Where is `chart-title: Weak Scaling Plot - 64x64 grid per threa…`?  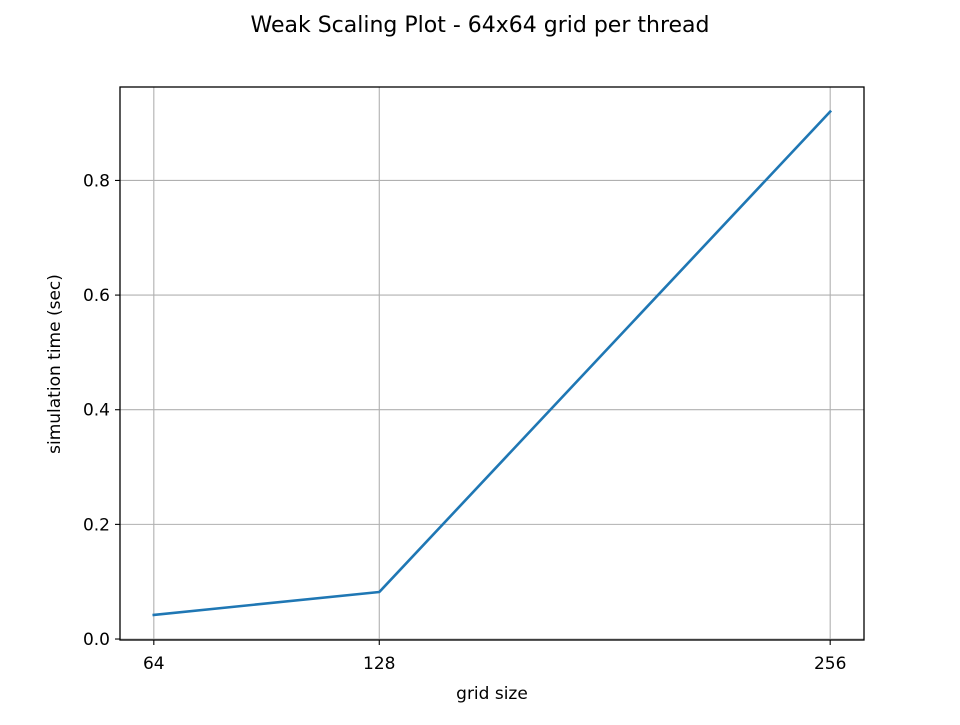
chart-title: Weak Scaling Plot - 64x64 grid per threa… is located at coordinates (479, 25).